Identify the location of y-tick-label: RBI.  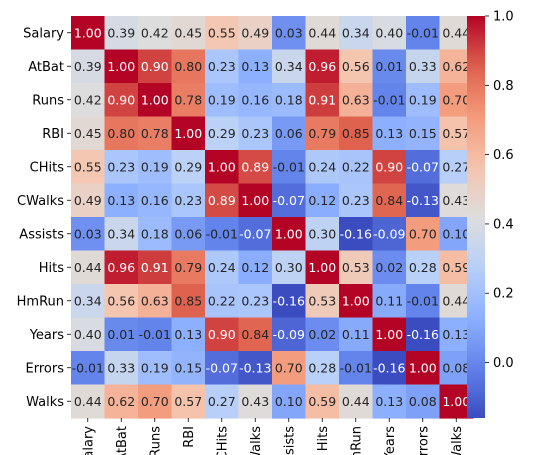
(53, 134).